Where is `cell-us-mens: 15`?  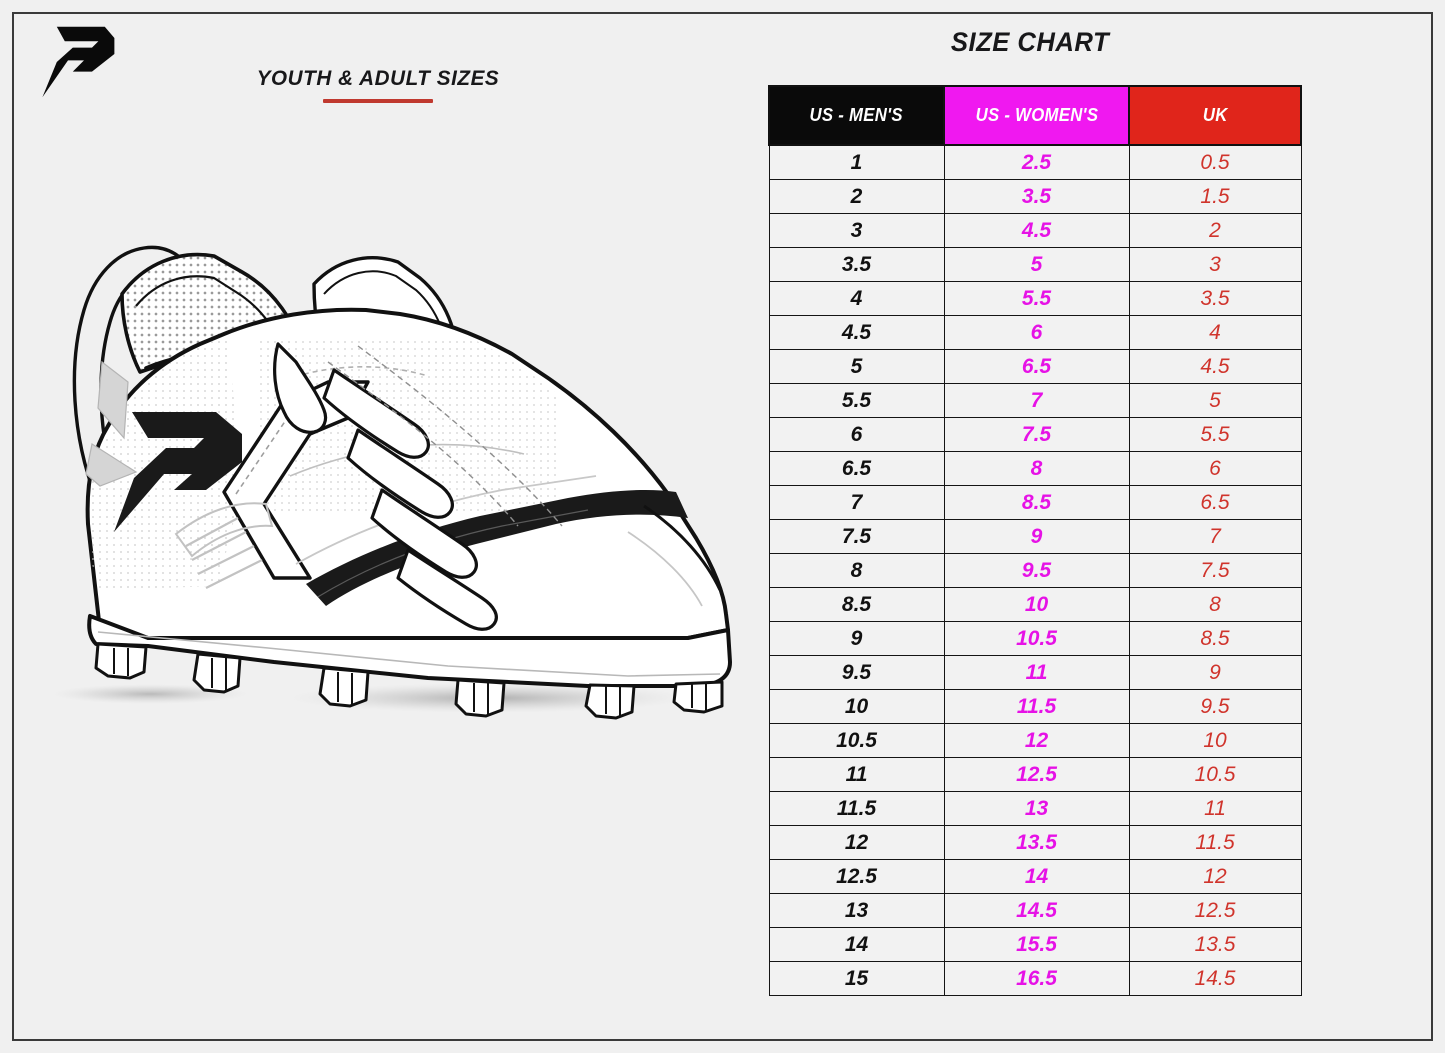 cell-us-mens: 15 is located at coordinates (856, 978).